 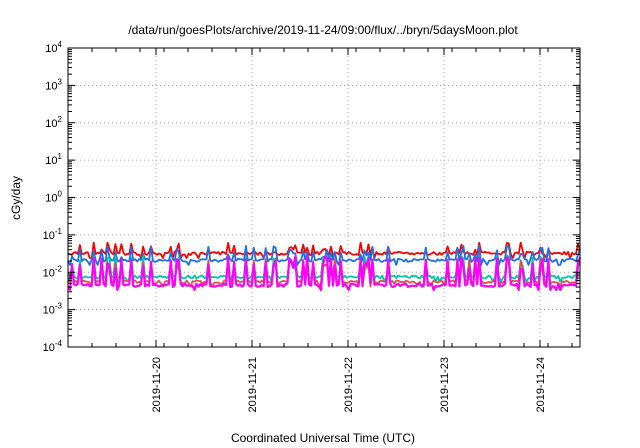 I want to click on y-tick-label: 10⁴, so click(x=53, y=47).